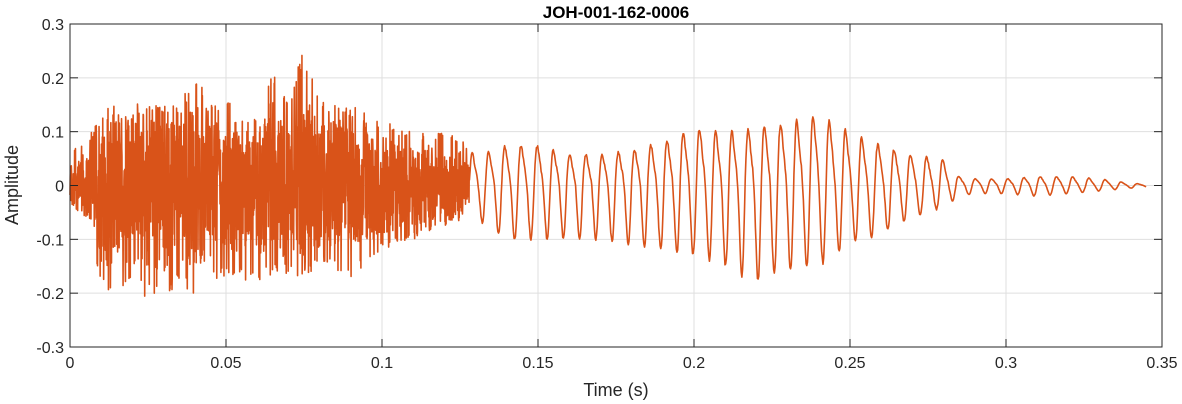  Describe the element at coordinates (12, 185) in the screenshot. I see `y-axis-label: Amplitude` at that location.